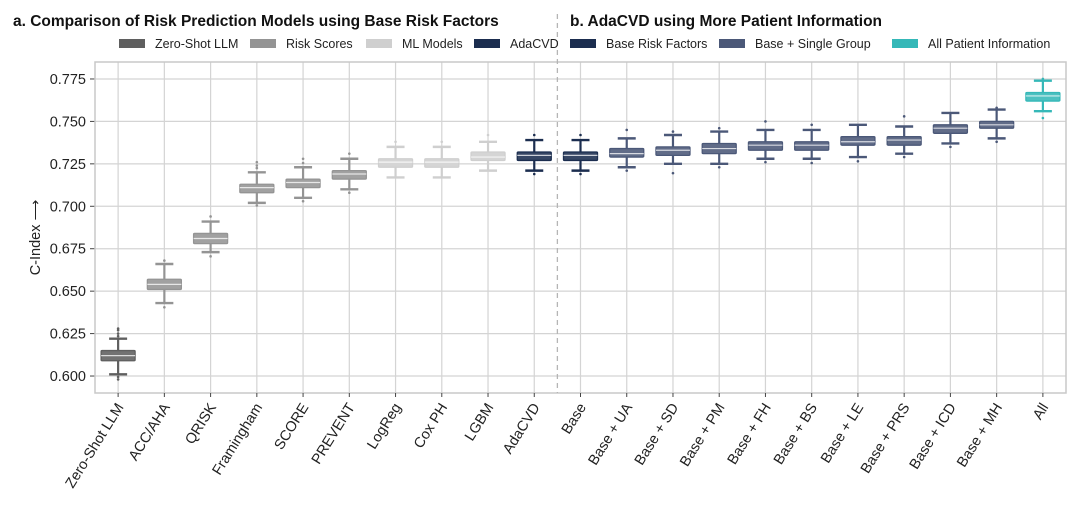 This screenshot has width=1080, height=523. I want to click on x-tick-label: Base + LE, so click(842, 433).